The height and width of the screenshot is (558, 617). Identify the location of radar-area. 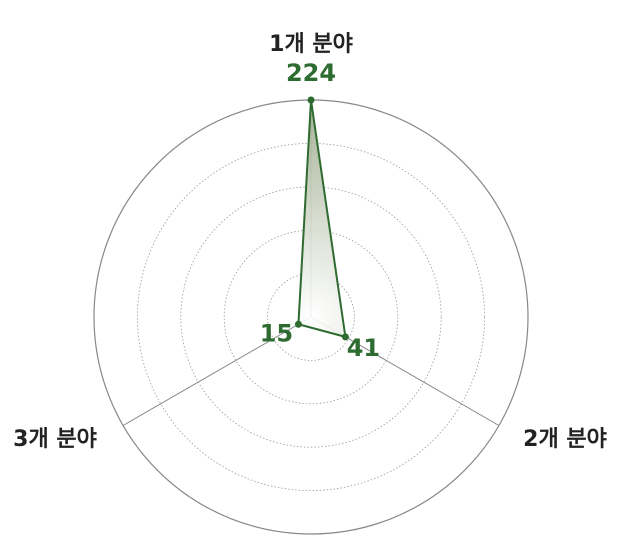
(322, 218).